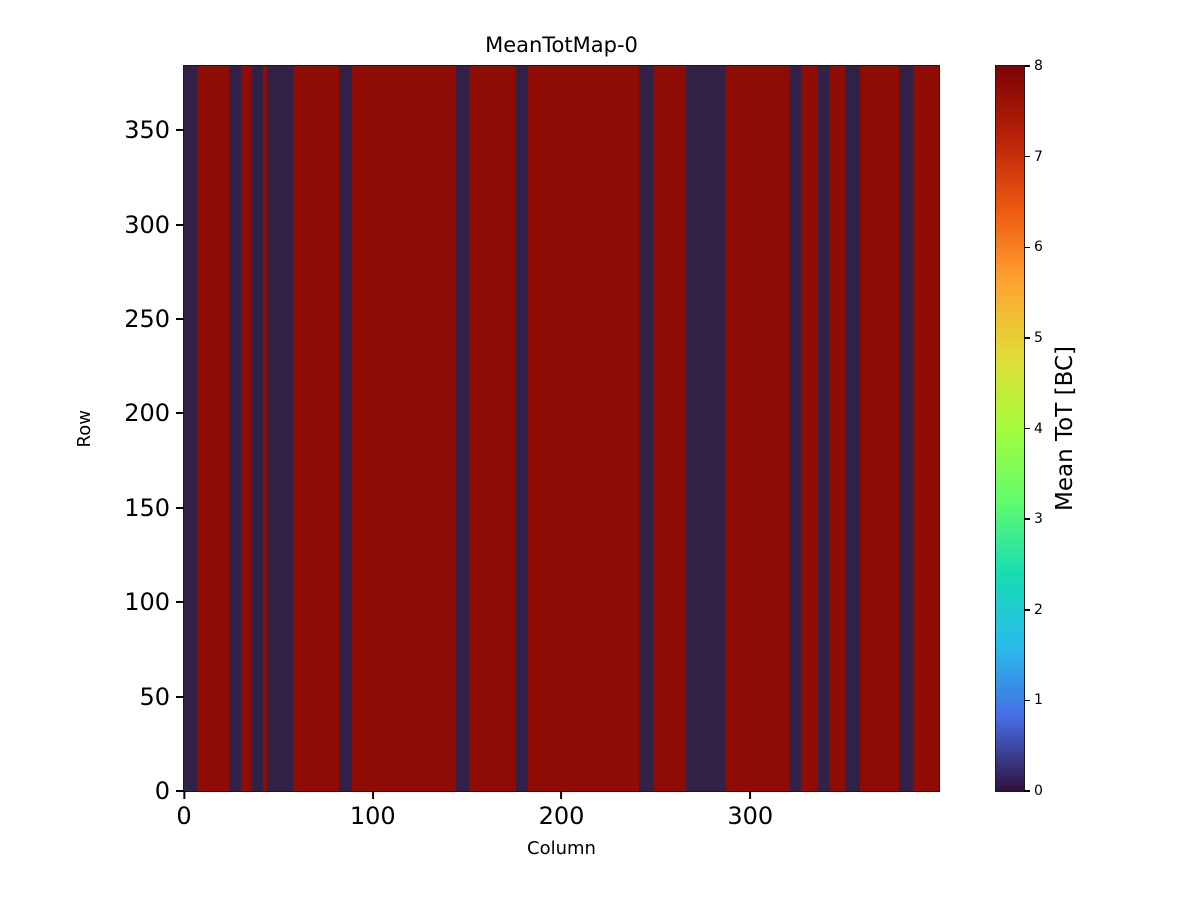 The image size is (1200, 900). I want to click on x-axis-label: Column, so click(561, 848).